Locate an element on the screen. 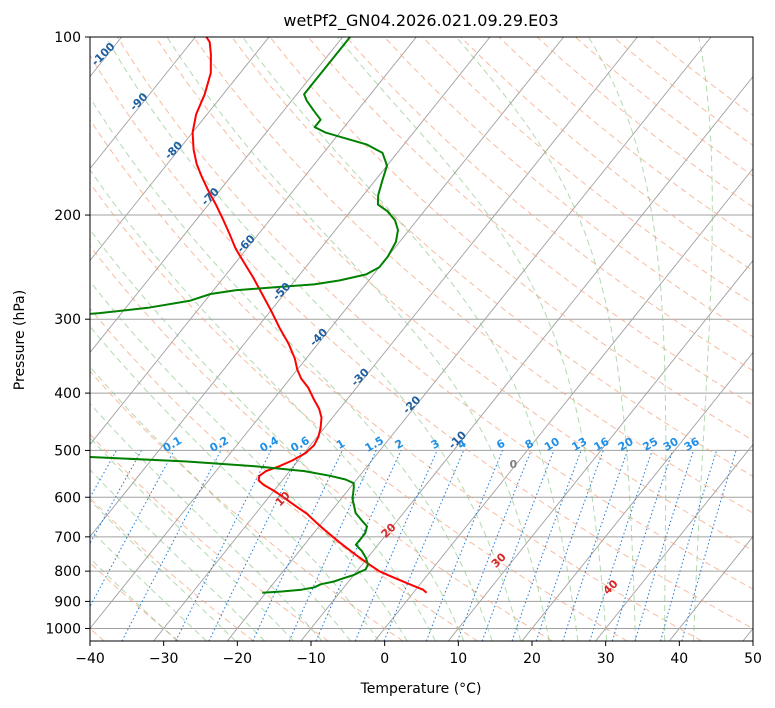  x-tick-label: −30 is located at coordinates (164, 659).